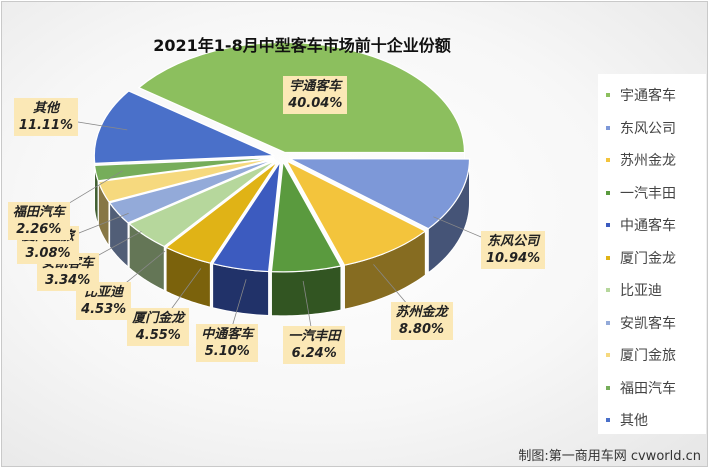 The height and width of the screenshot is (468, 709). What do you see at coordinates (421, 329) in the screenshot?
I see `data-label-value: 8.80%` at bounding box center [421, 329].